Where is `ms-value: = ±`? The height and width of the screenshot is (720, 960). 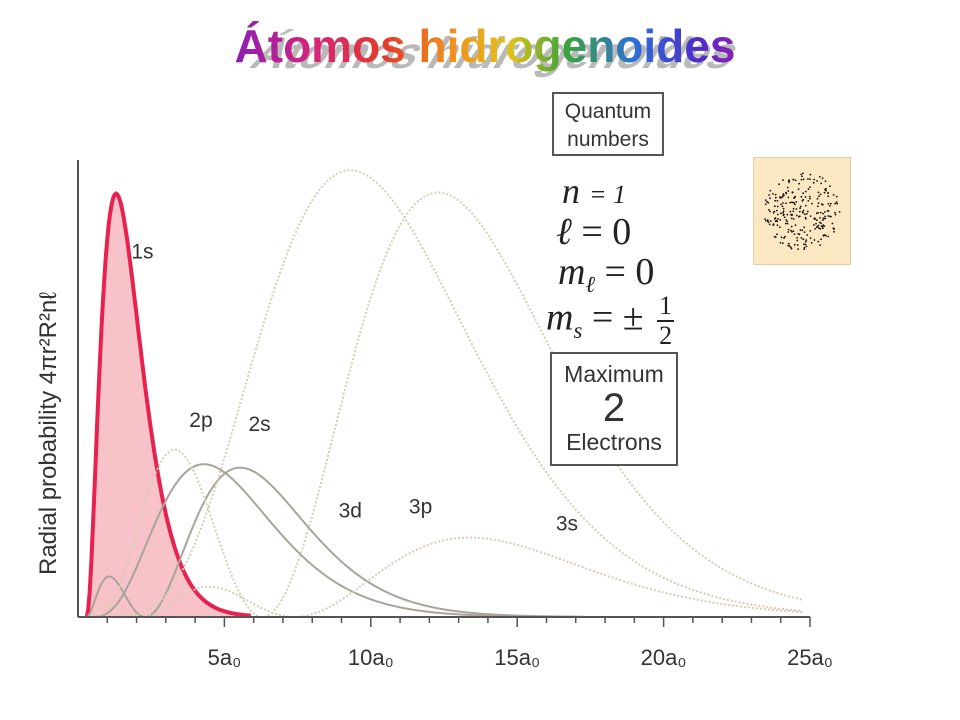
ms-value: = ± is located at coordinates (618, 317).